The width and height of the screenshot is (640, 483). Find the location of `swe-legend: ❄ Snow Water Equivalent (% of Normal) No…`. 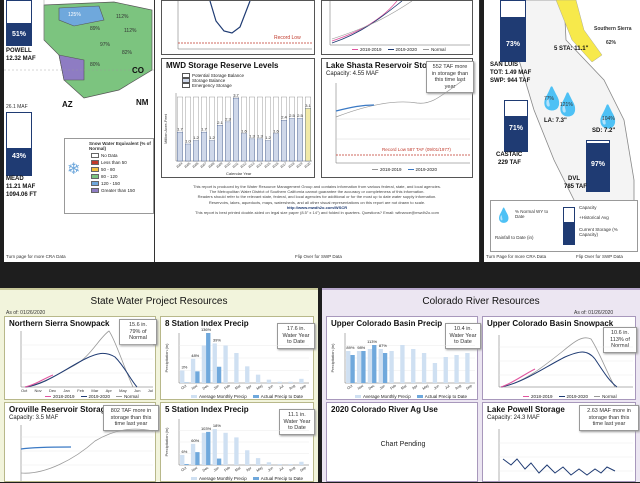

swe-legend: ❄ Snow Water Equivalent (% of Normal) No… is located at coordinates (109, 176).